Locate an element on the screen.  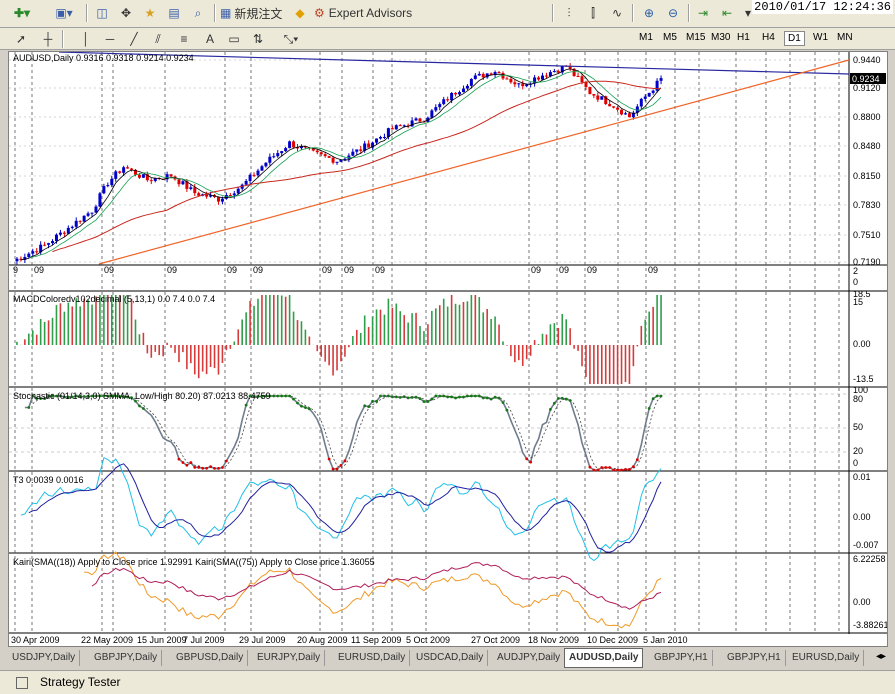
line-chart-button: ∿ is located at coordinates (617, 13).